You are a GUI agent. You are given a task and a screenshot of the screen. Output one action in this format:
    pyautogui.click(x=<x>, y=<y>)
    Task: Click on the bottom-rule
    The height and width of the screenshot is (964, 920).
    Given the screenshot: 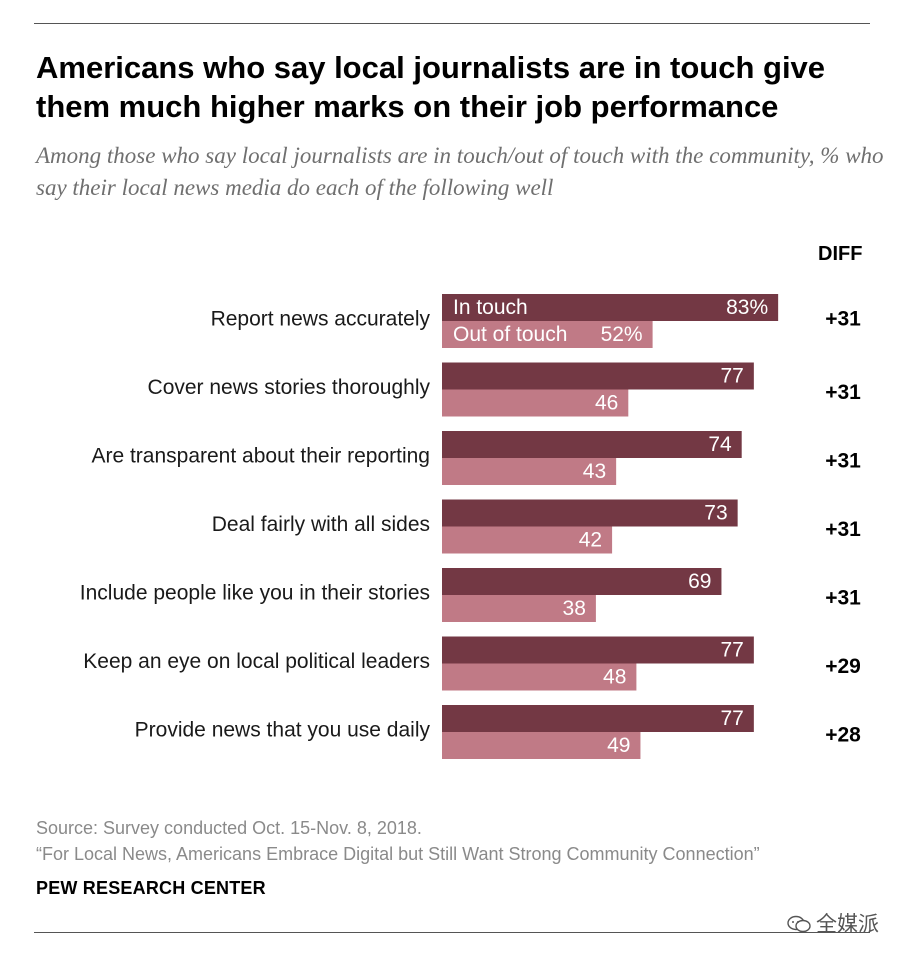 What is the action you would take?
    pyautogui.click(x=452, y=932)
    